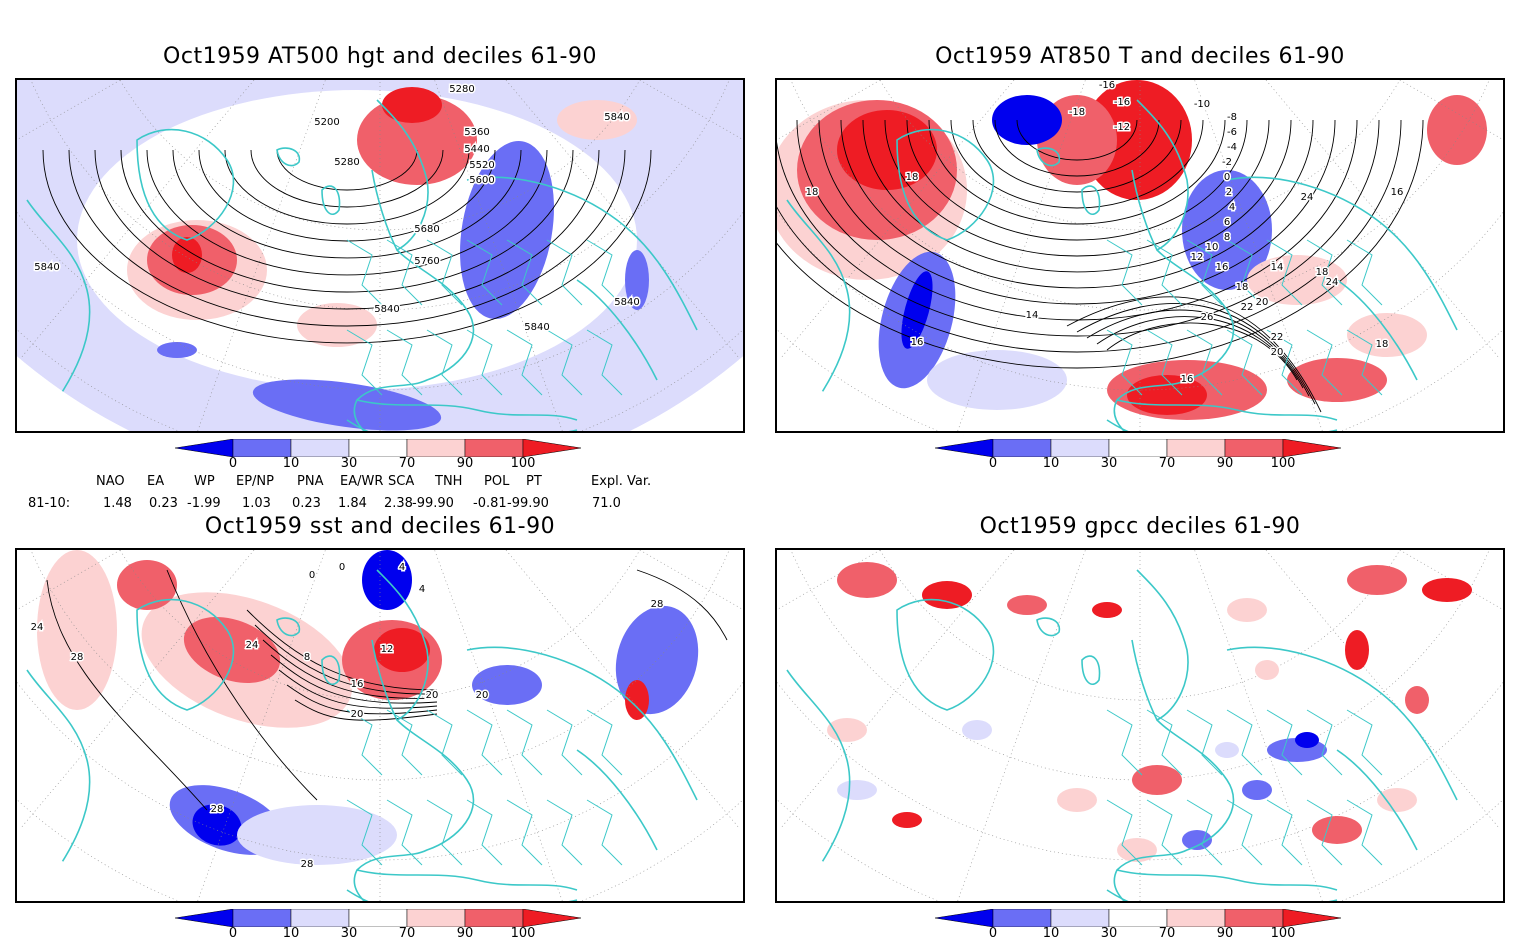 The image size is (1520, 941). I want to click on colorbar-tick-label: 0, so click(233, 933).